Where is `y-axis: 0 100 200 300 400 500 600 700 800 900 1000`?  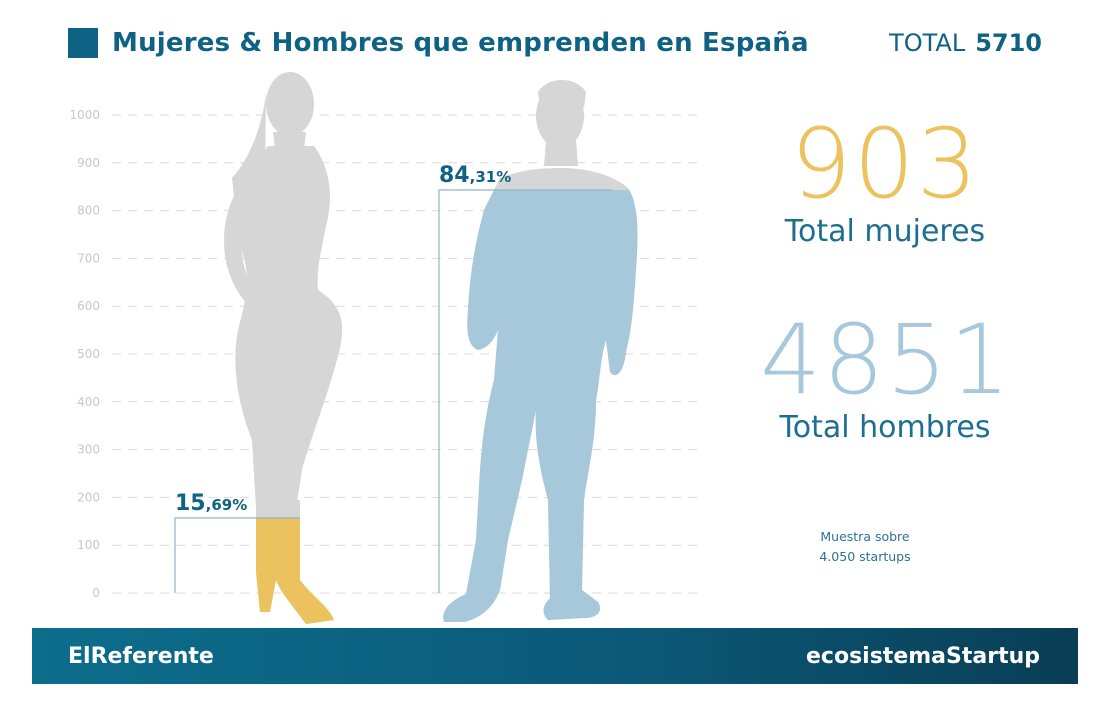 y-axis: 0 100 200 300 400 500 600 700 800 900 1000 is located at coordinates (84, 354).